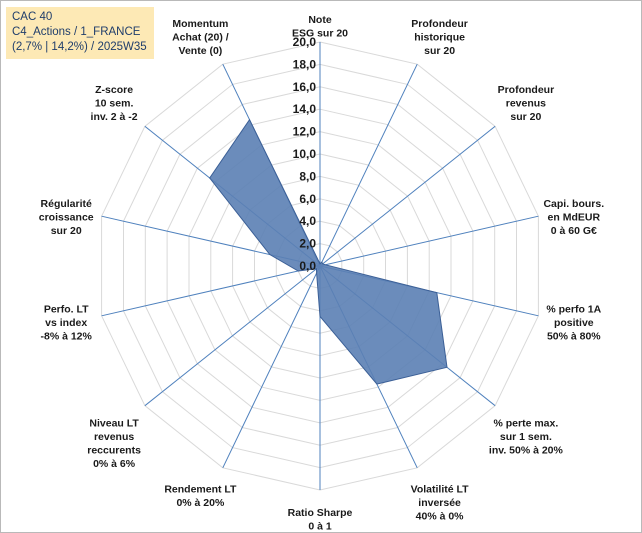 This screenshot has width=642, height=533. What do you see at coordinates (574, 231) in the screenshot?
I see `axis-label-line: 0 à 60 G€` at bounding box center [574, 231].